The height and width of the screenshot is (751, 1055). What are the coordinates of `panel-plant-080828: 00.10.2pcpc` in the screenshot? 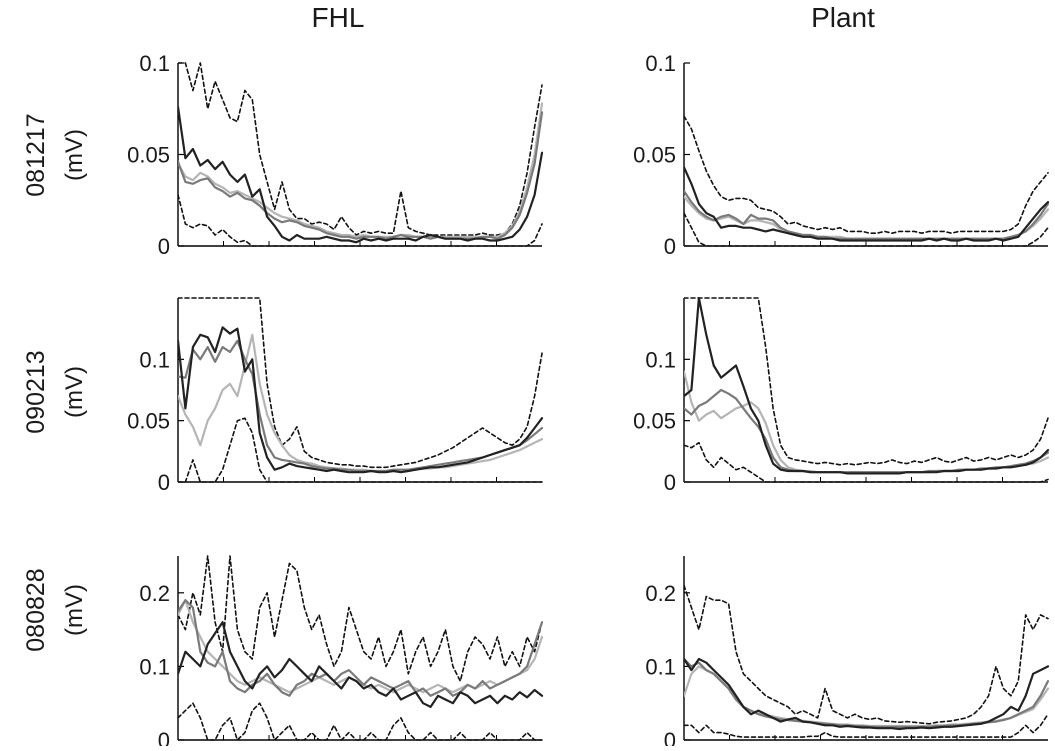 It's located at (848, 653).